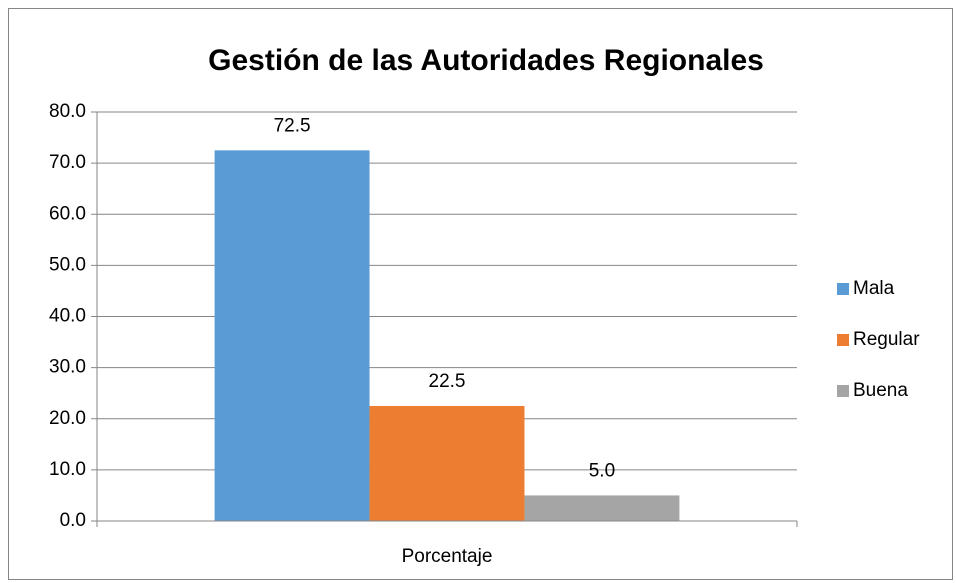  I want to click on data-label: 22.5, so click(447, 381).